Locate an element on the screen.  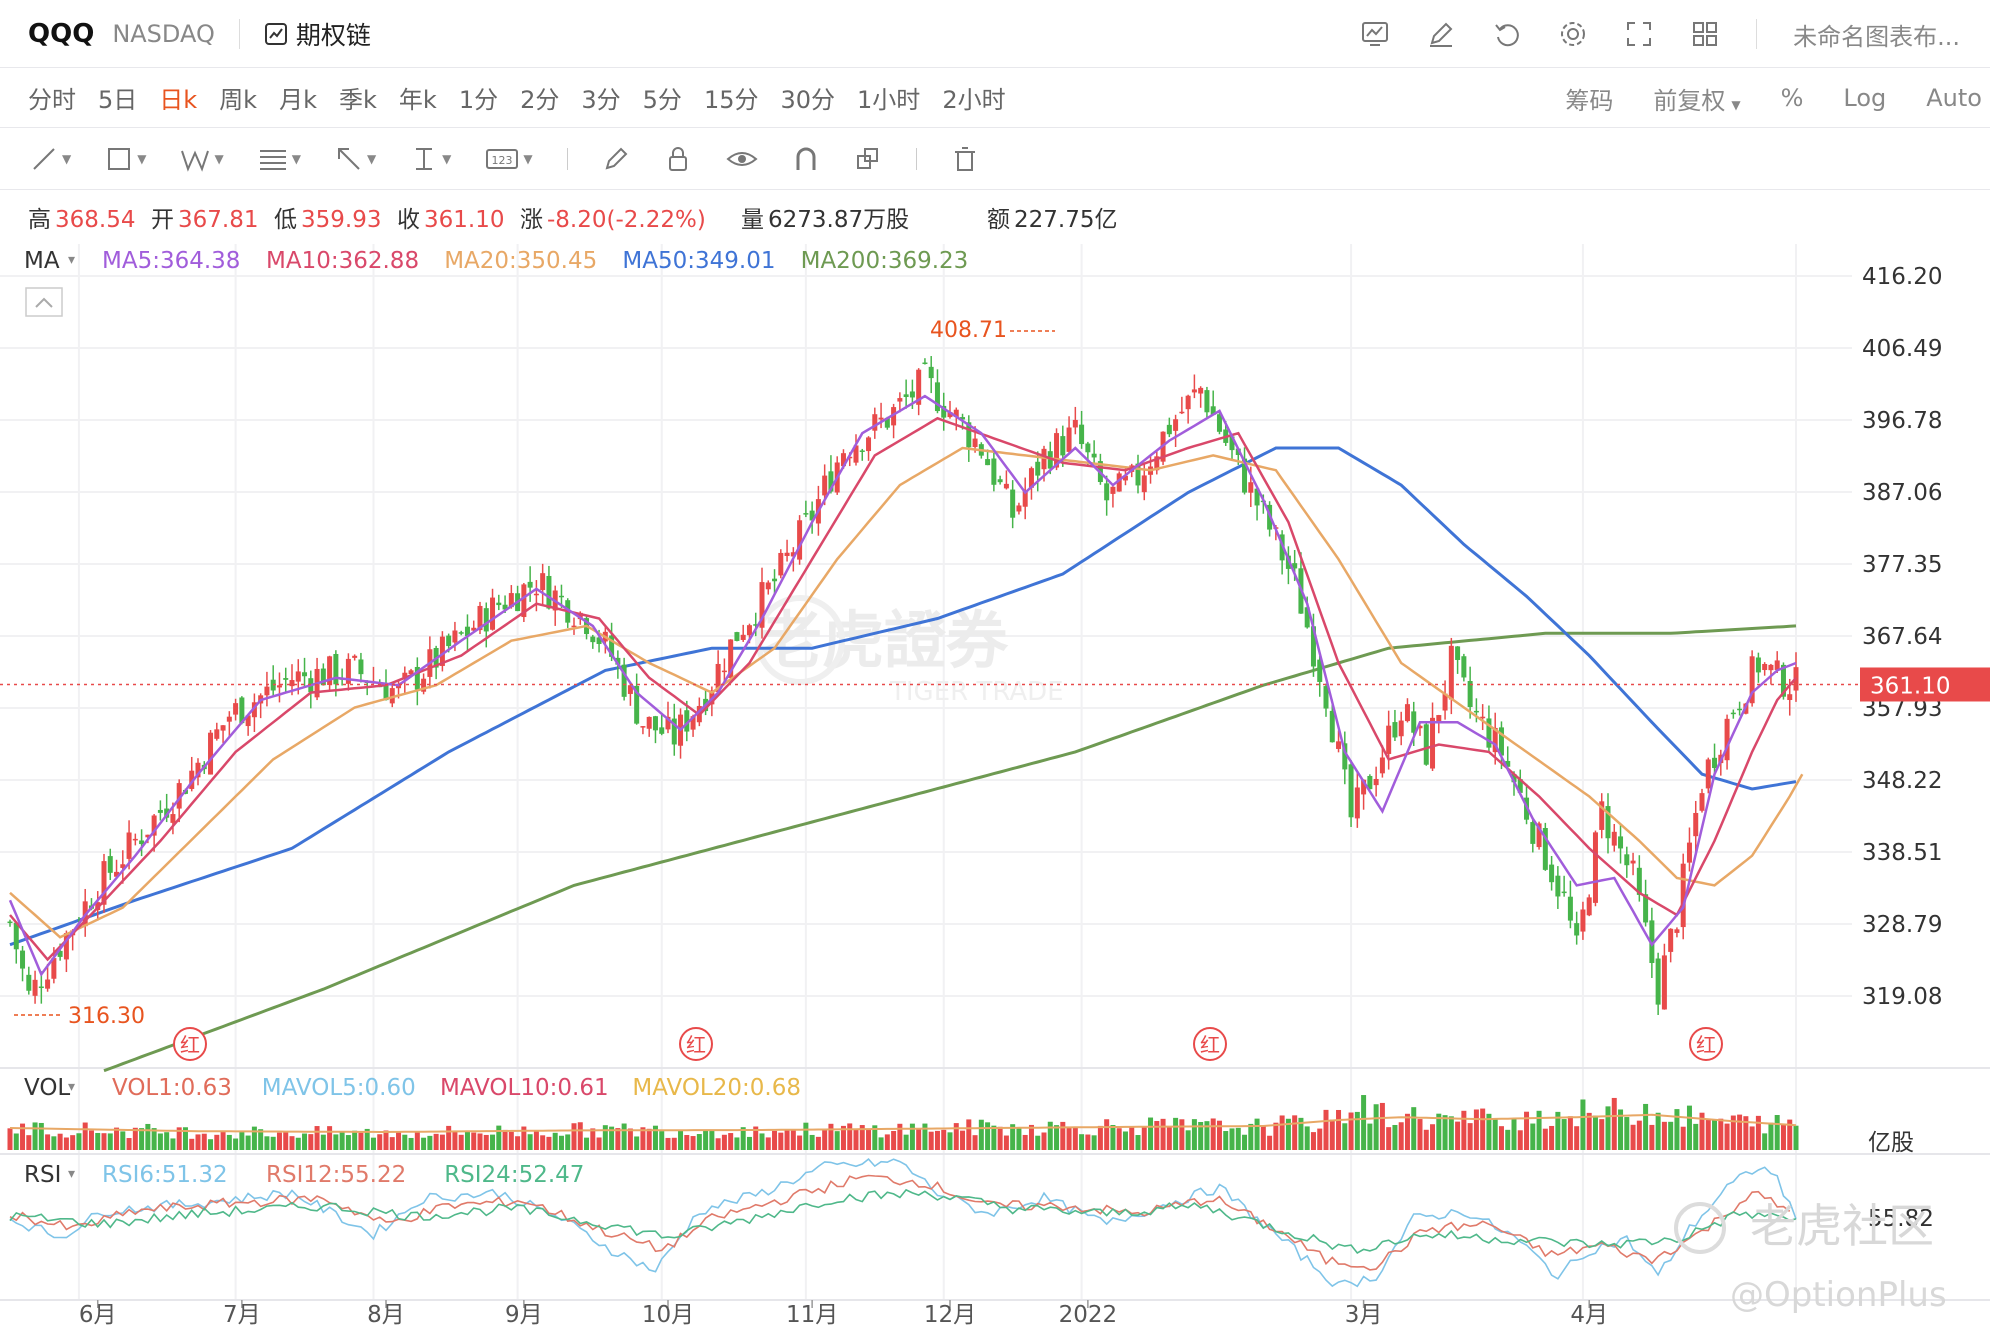
options-chain-button: 期权链 is located at coordinates (317, 34).